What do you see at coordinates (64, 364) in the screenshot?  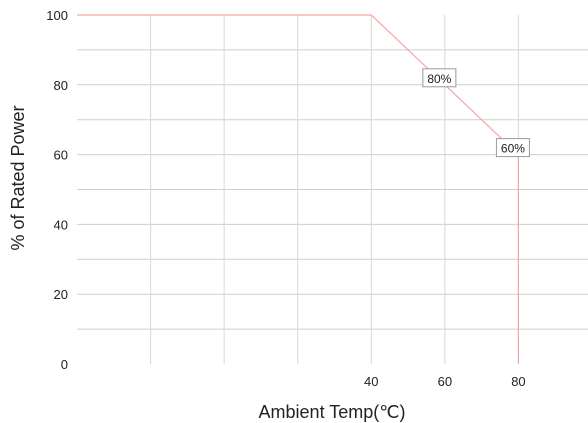 I see `y-tick-label: 0` at bounding box center [64, 364].